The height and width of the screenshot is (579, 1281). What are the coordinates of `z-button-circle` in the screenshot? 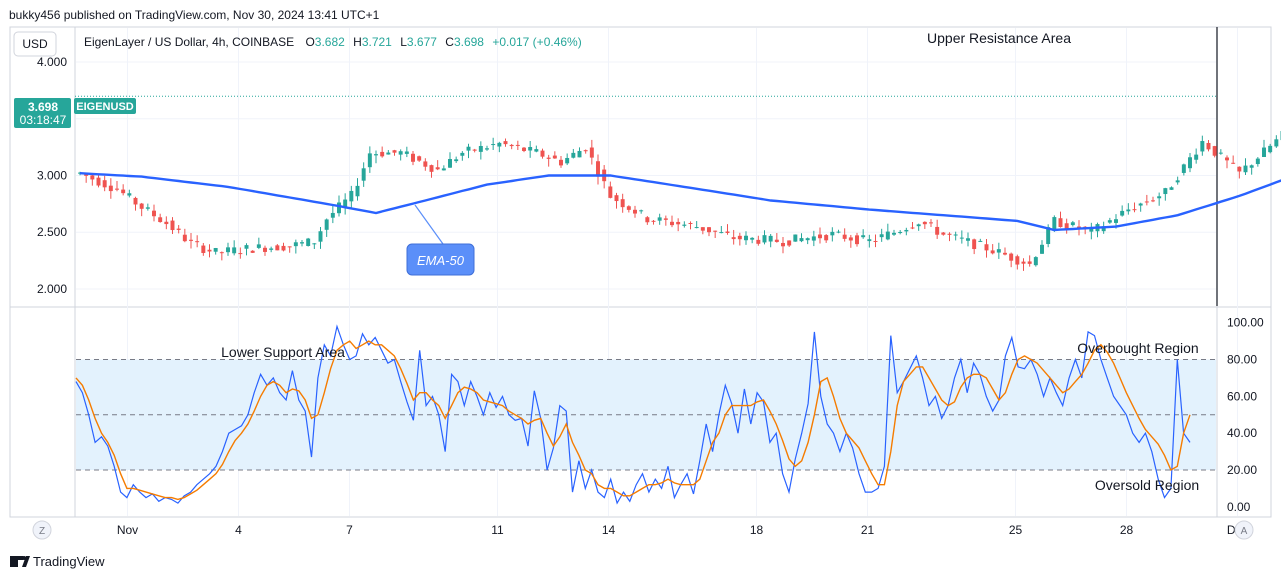 It's located at (42, 530).